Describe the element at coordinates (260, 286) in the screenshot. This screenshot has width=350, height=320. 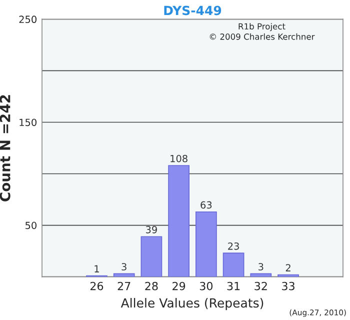
I see `x-tick-label: 32` at that location.